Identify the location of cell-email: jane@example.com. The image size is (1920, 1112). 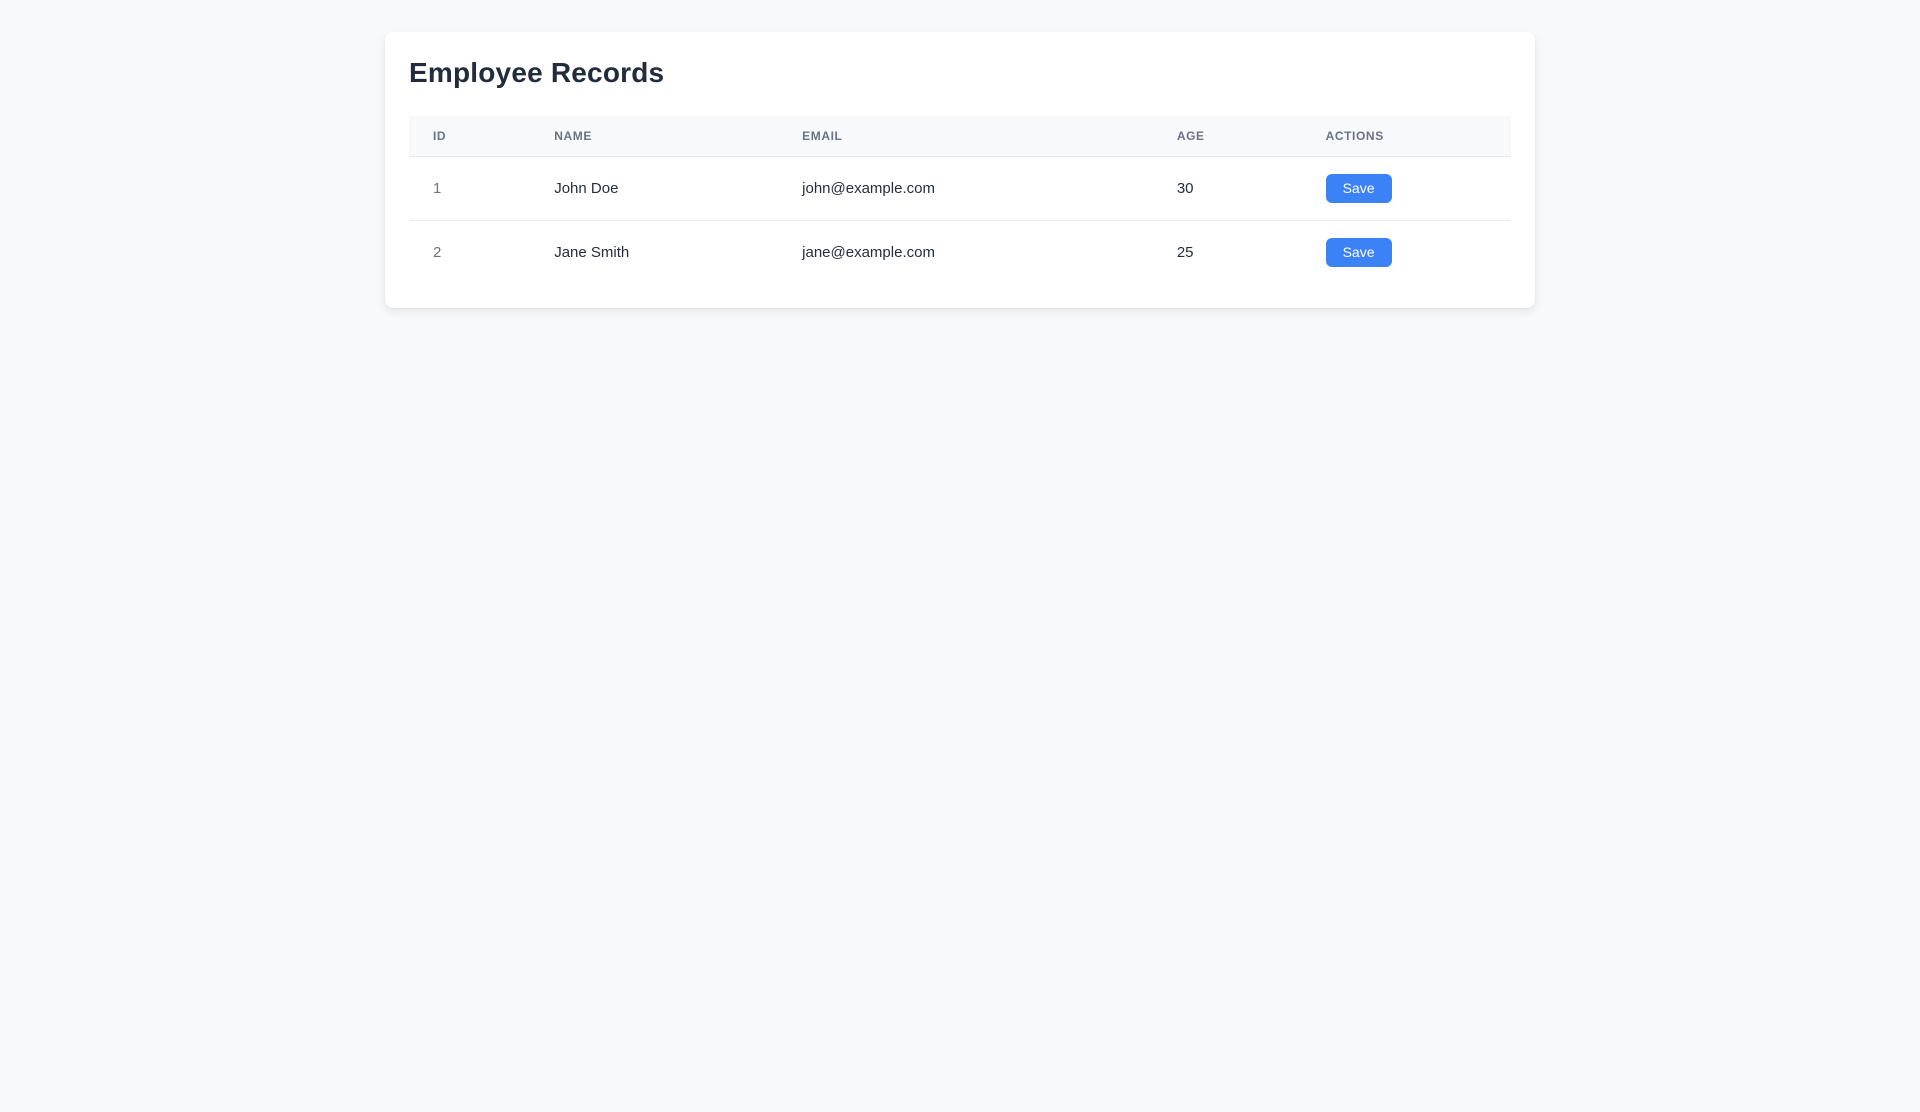
(868, 252).